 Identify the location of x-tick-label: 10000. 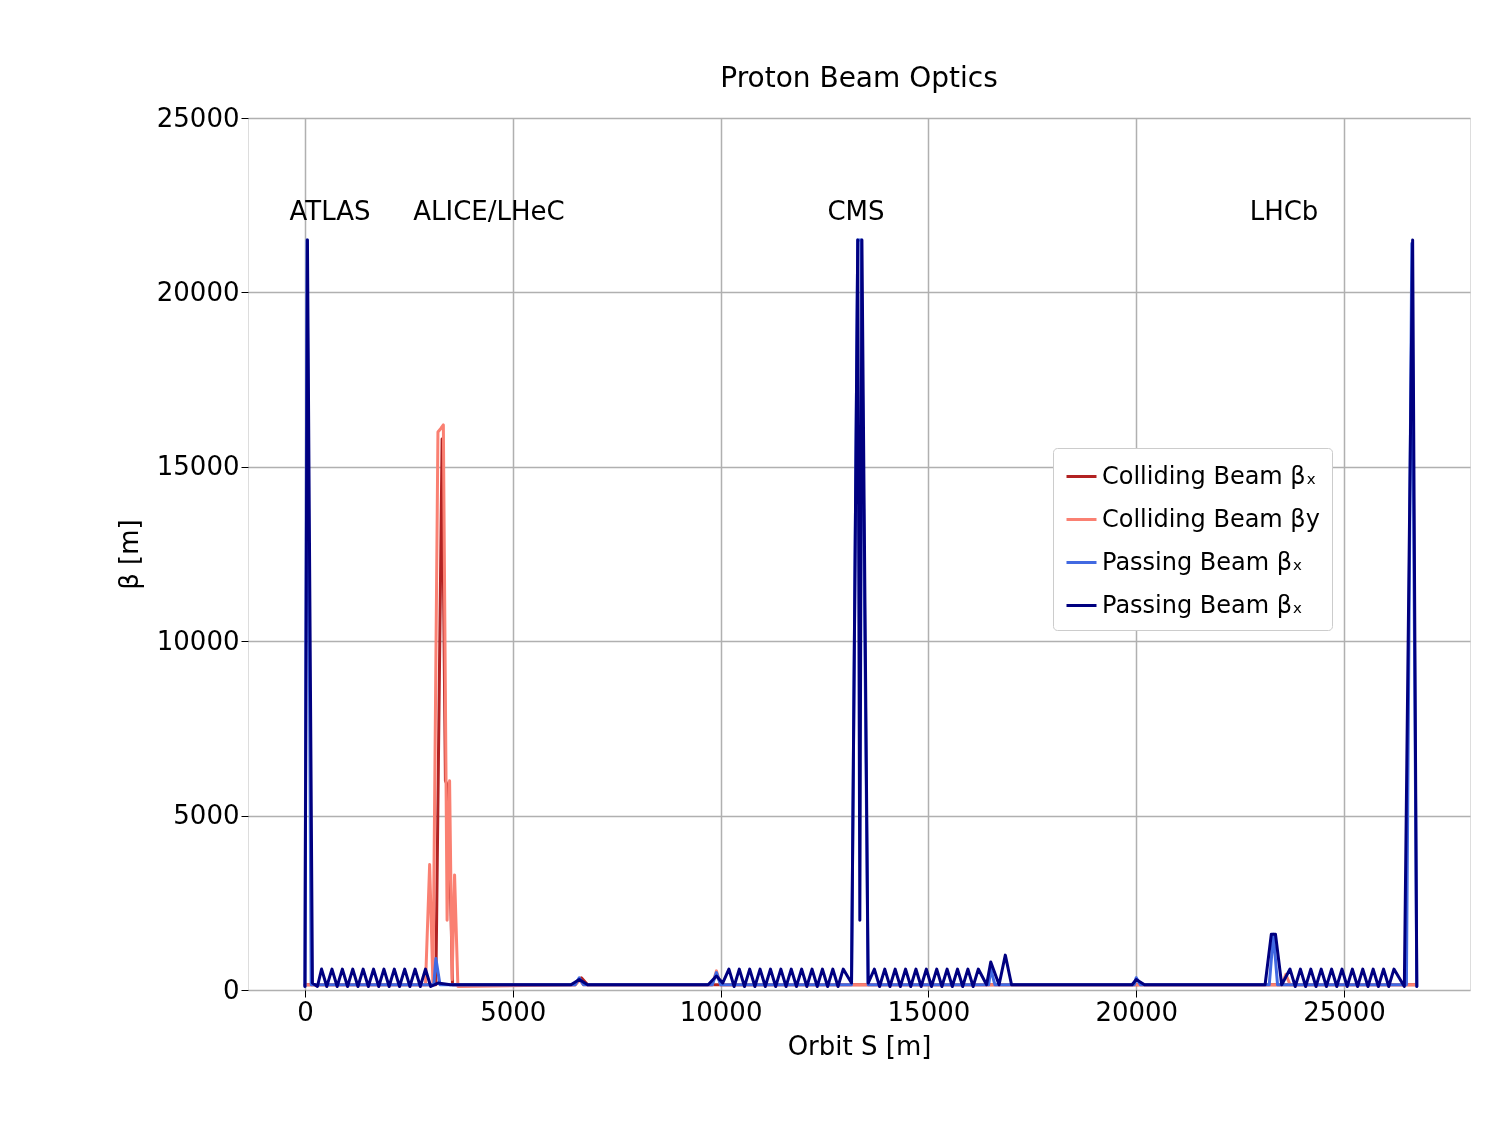
(721, 1011).